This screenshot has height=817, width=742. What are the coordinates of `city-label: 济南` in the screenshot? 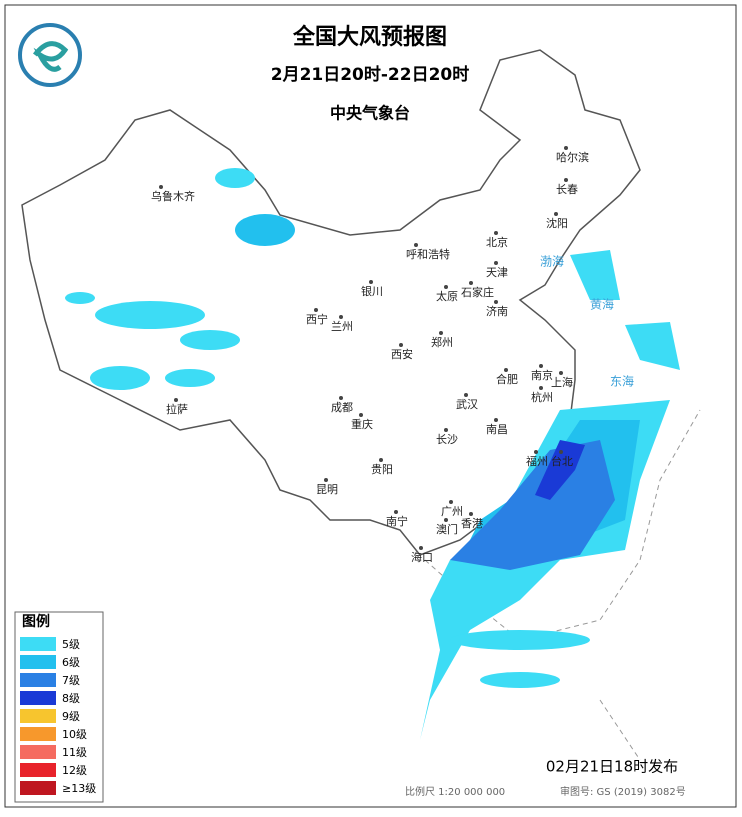 It's located at (497, 311).